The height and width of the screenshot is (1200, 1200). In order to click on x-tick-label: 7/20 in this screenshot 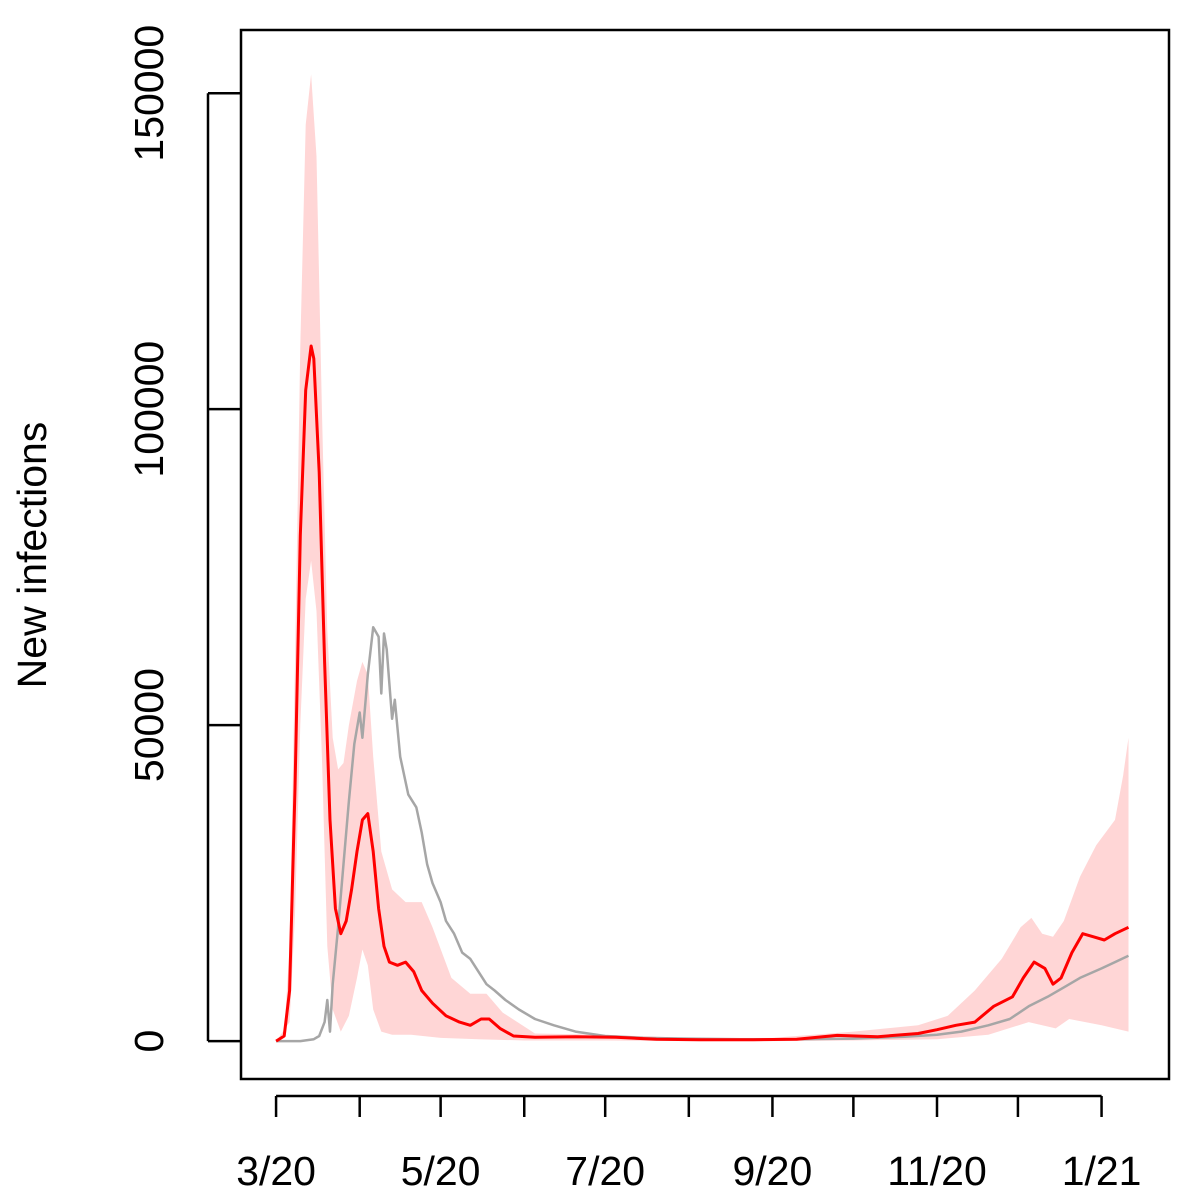, I will do `click(605, 1171)`.